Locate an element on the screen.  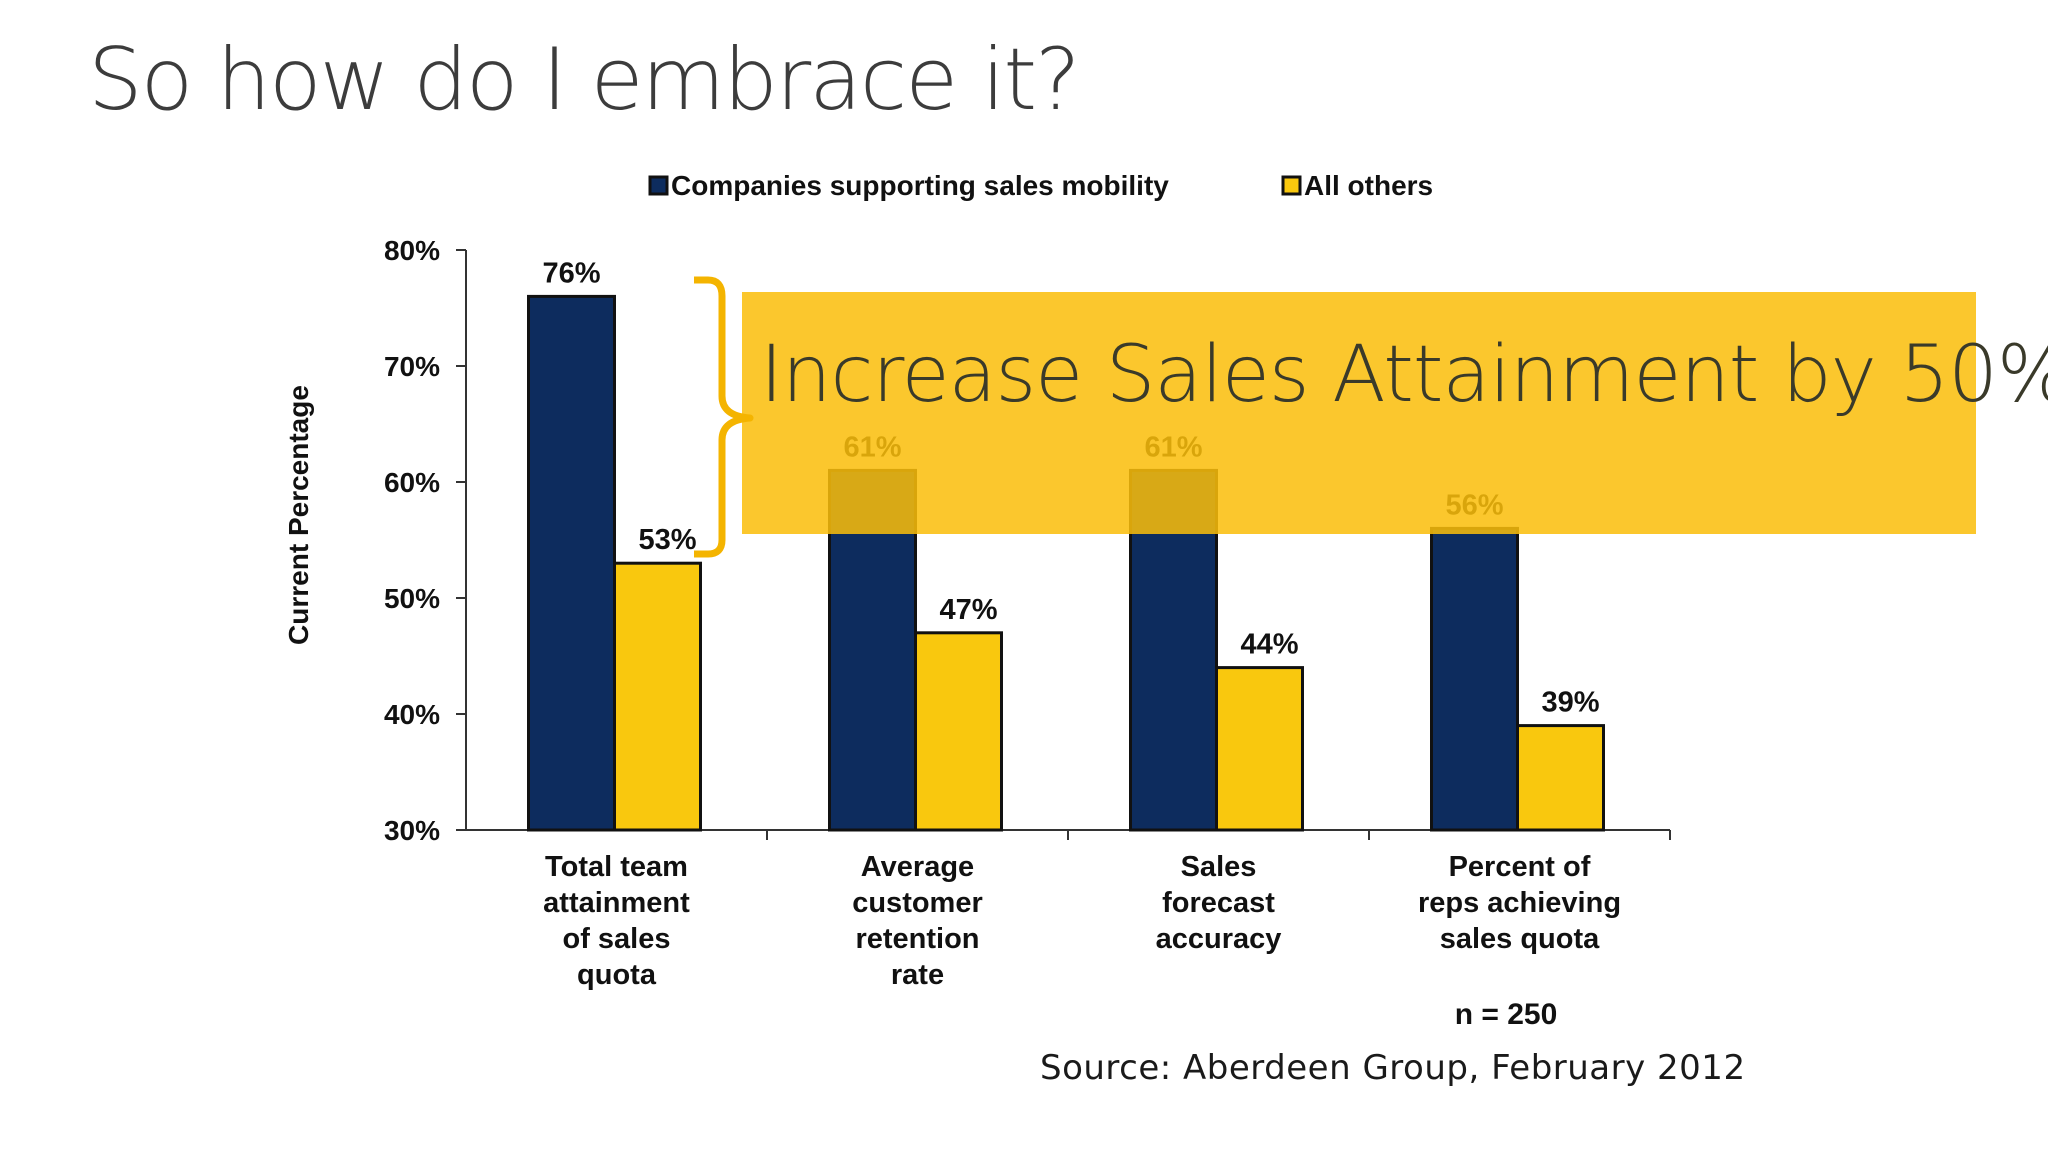
category-label-line: Average is located at coordinates (917, 867).